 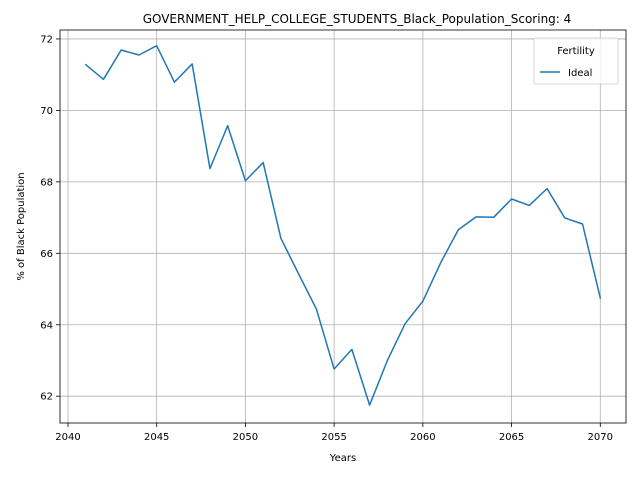 What do you see at coordinates (600, 437) in the screenshot?
I see `x-tick-label: 2070` at bounding box center [600, 437].